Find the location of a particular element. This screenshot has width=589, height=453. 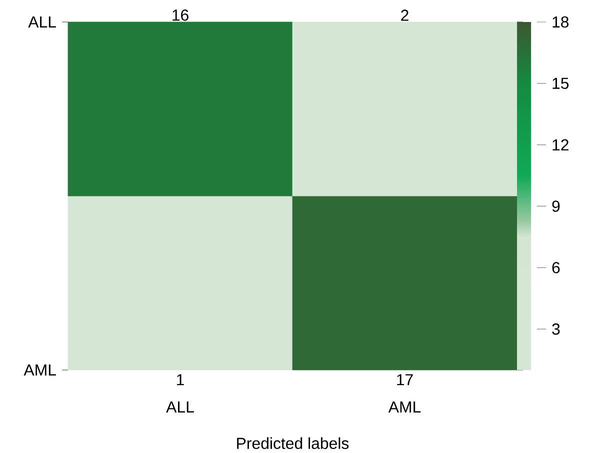

x-axis-title: Predicted labels is located at coordinates (293, 443).